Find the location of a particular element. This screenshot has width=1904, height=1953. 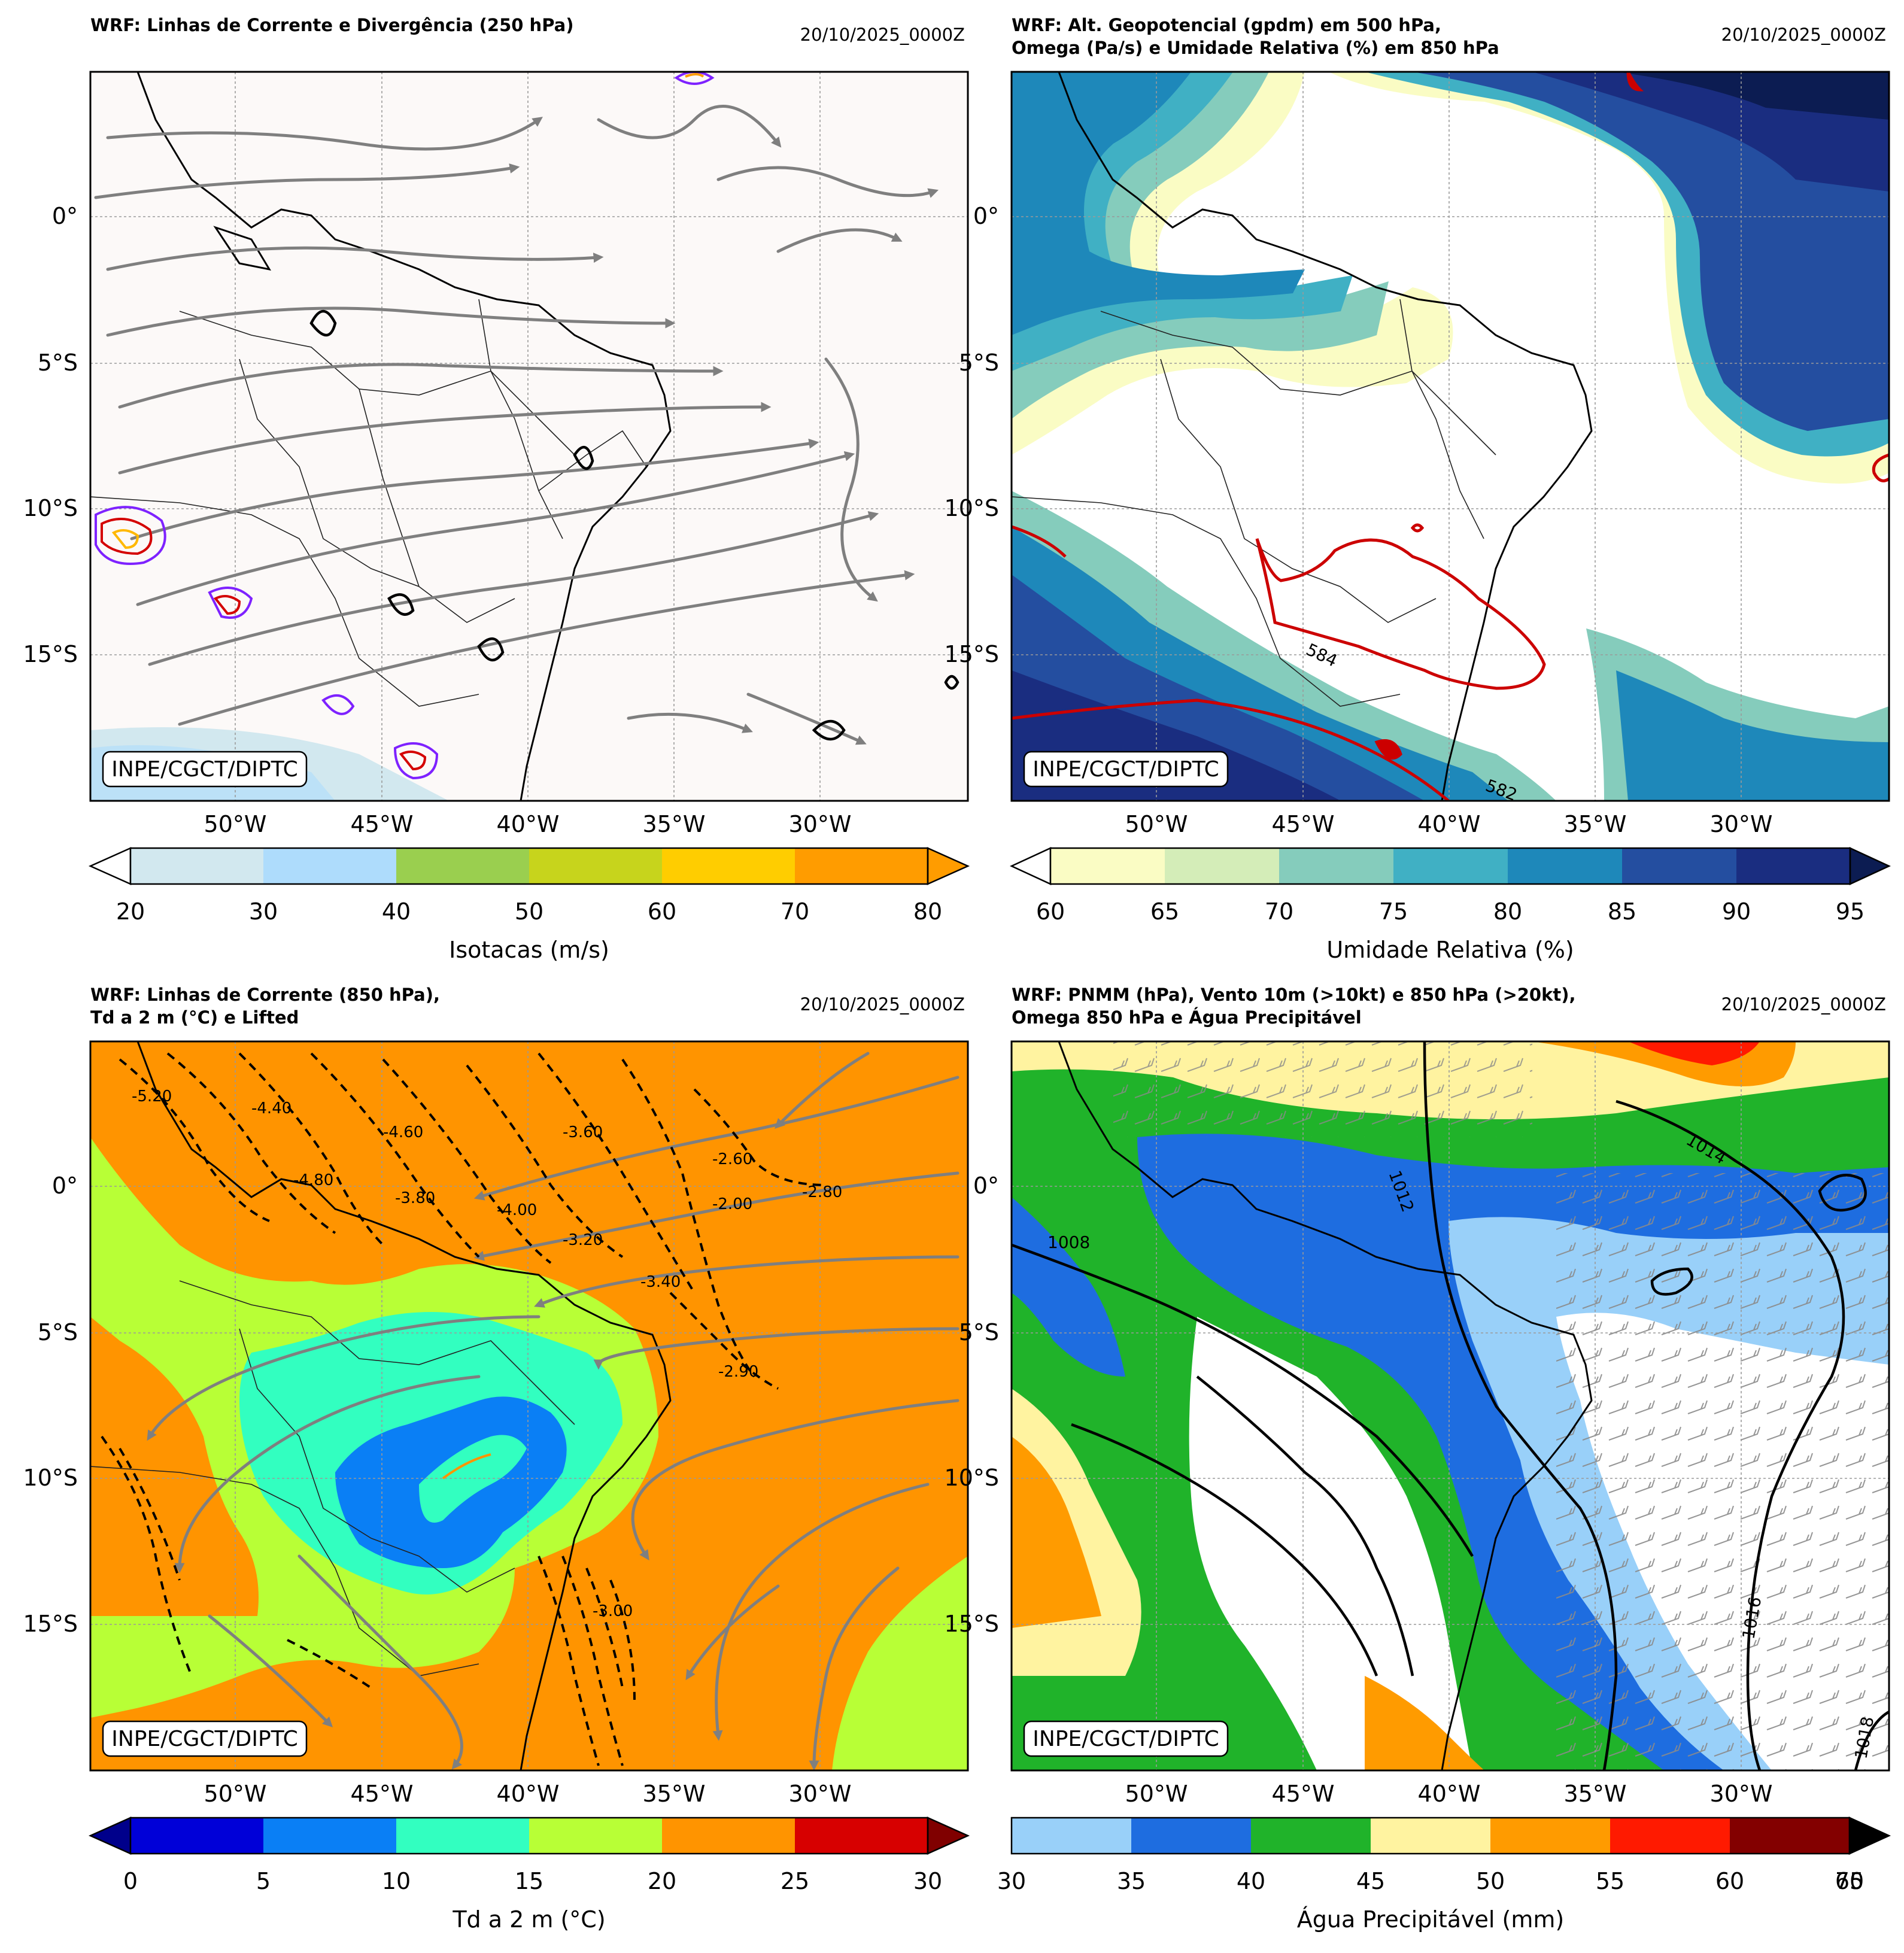

panel2-lat-5s: 5°S is located at coordinates (979, 363).